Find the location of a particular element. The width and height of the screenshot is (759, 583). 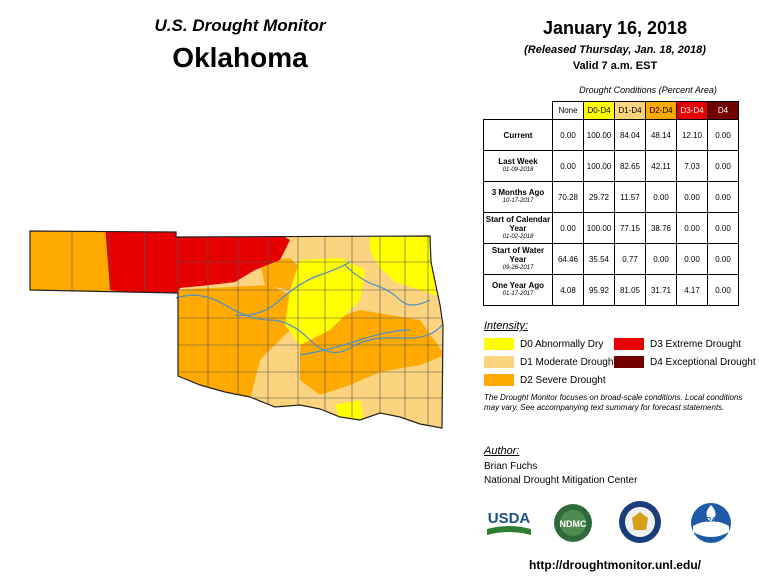

table-header-row: None D0-D4 D1-D4 D2-D4 D3-D4 D4 is located at coordinates (611, 110).